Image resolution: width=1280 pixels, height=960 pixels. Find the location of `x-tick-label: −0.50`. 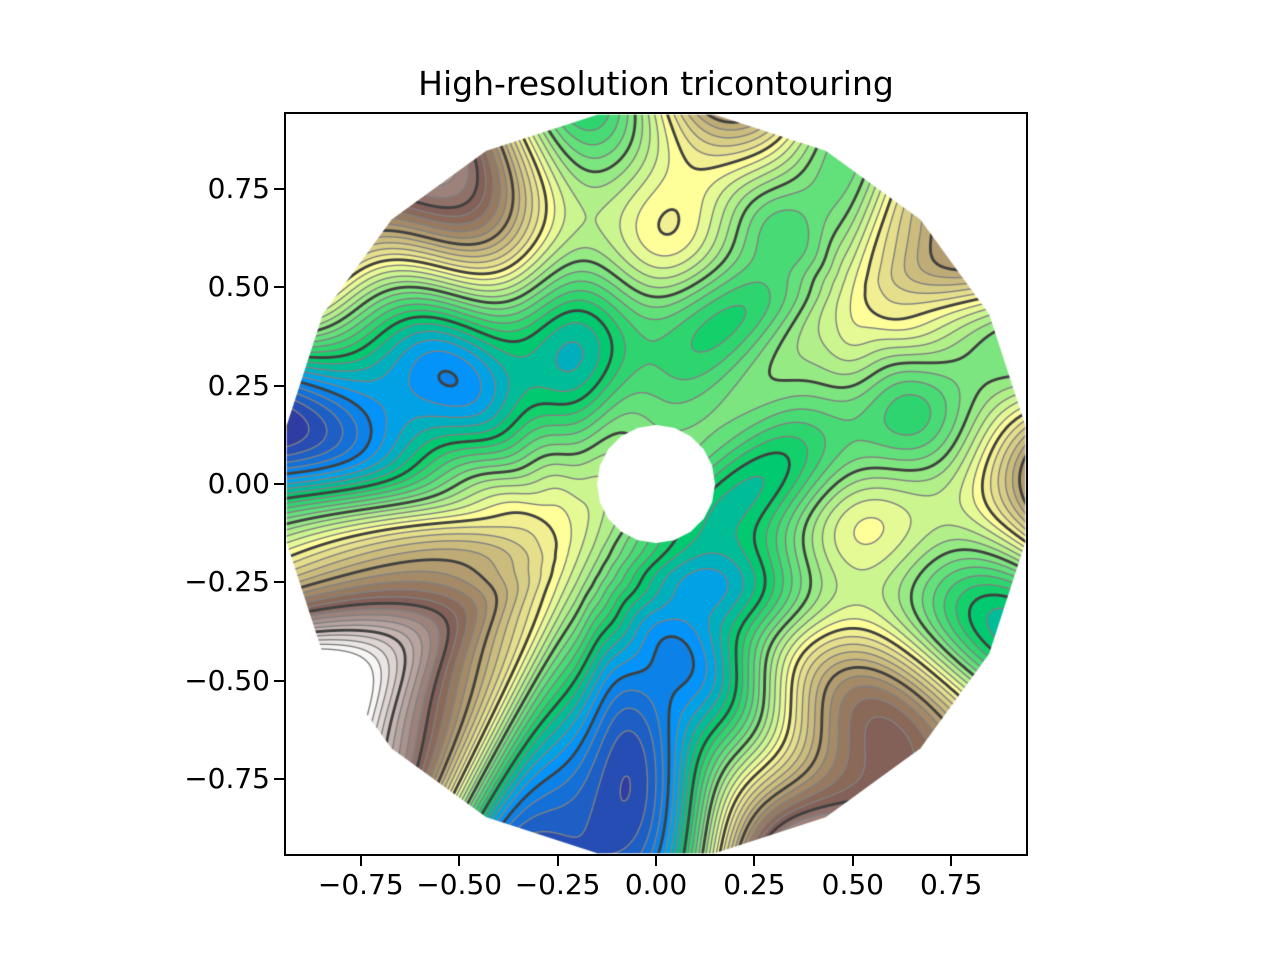

x-tick-label: −0.50 is located at coordinates (459, 884).